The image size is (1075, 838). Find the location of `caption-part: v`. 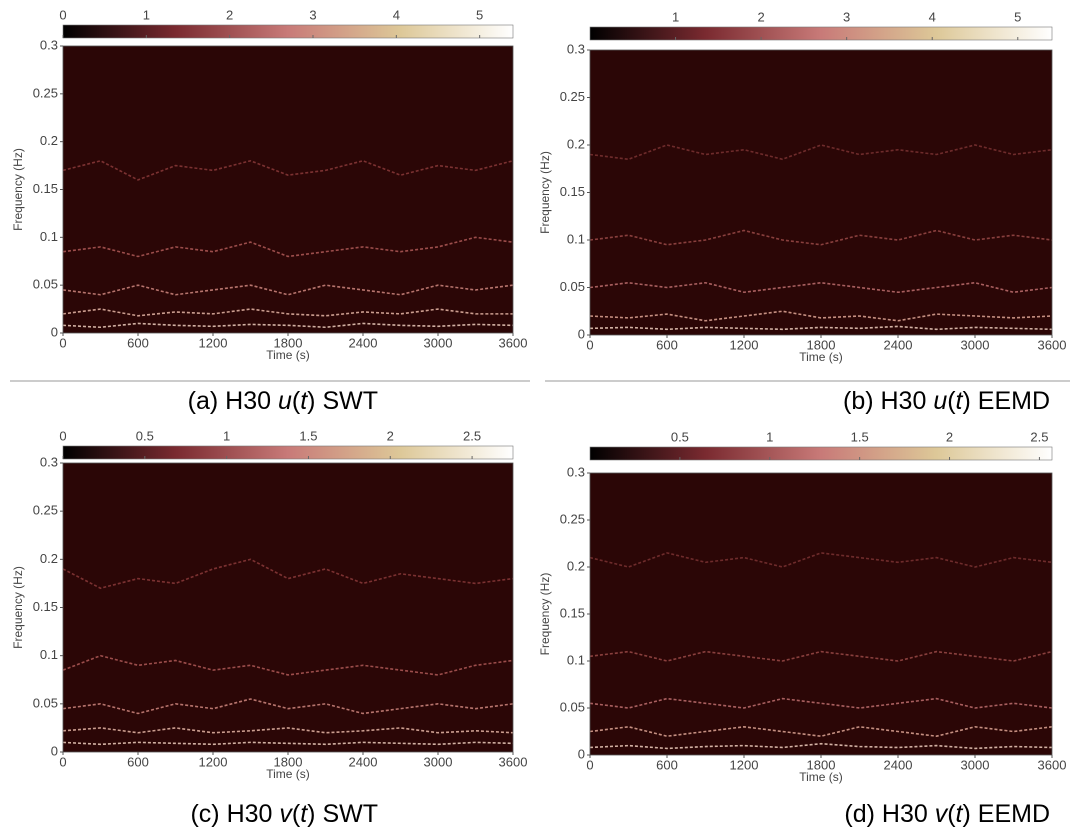

caption-part: v is located at coordinates (286, 814).